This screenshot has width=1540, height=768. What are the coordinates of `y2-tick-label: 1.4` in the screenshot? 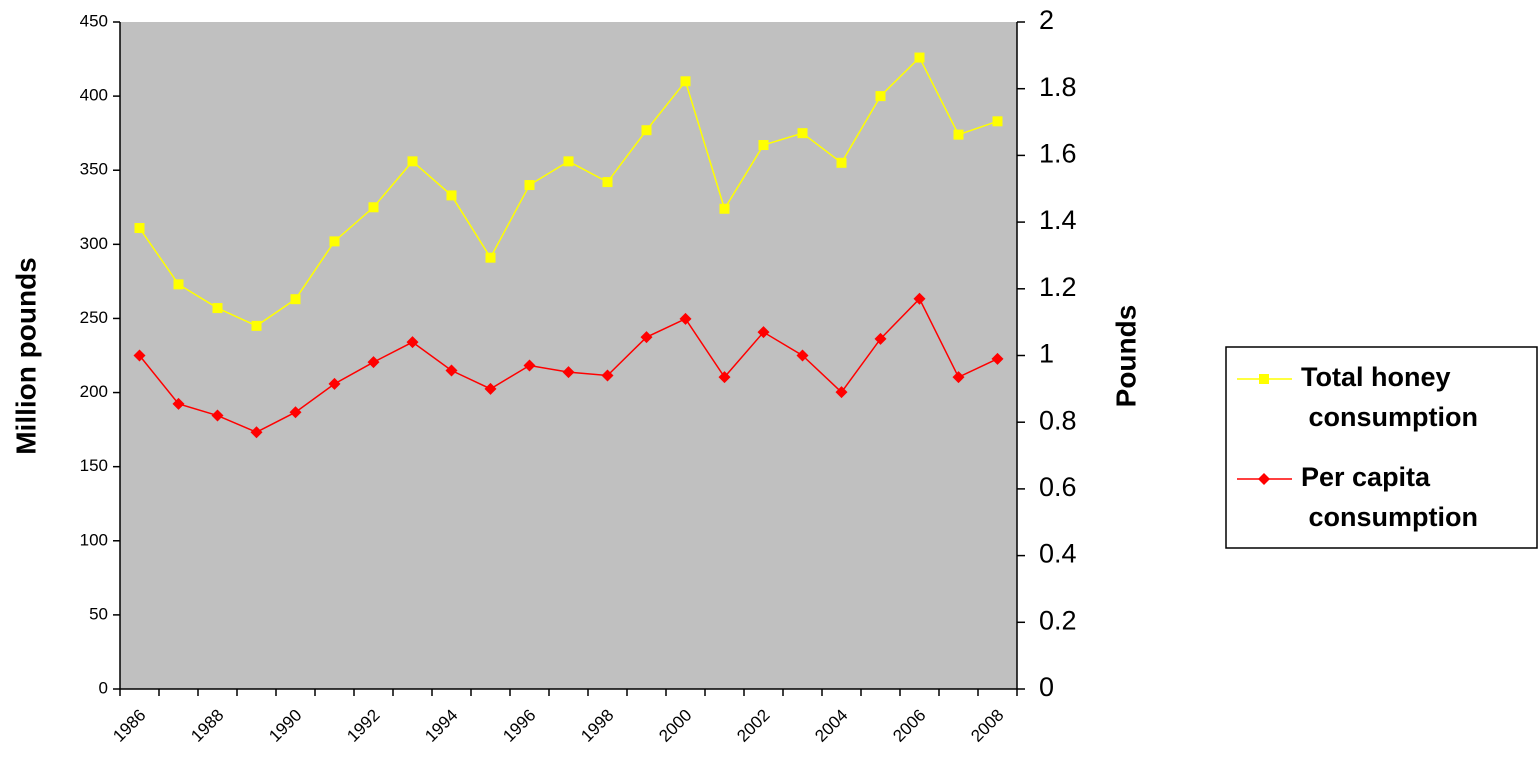 It's located at (1058, 220).